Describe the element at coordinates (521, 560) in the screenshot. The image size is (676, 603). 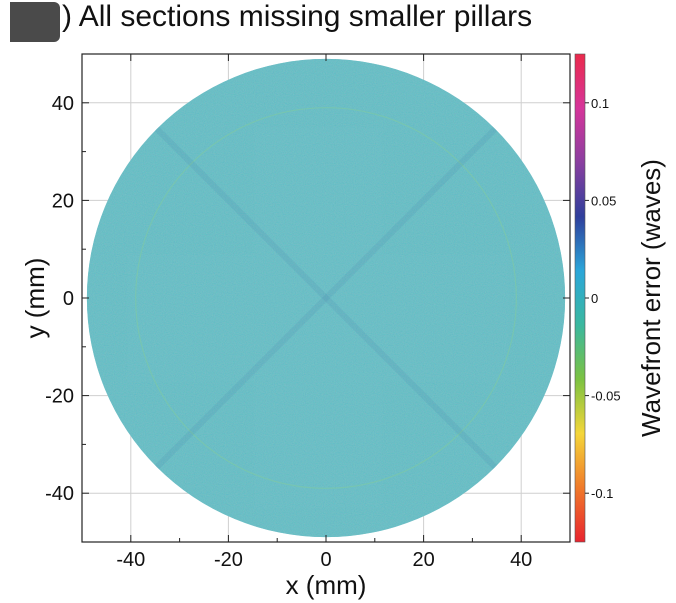
I see `x-tick-label: 40` at that location.